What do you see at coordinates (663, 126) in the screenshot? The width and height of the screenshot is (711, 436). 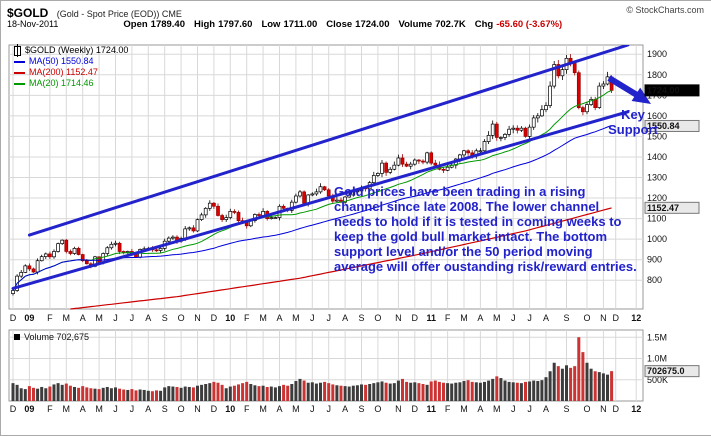 I see `axis-callout-label: 1550.84` at bounding box center [663, 126].